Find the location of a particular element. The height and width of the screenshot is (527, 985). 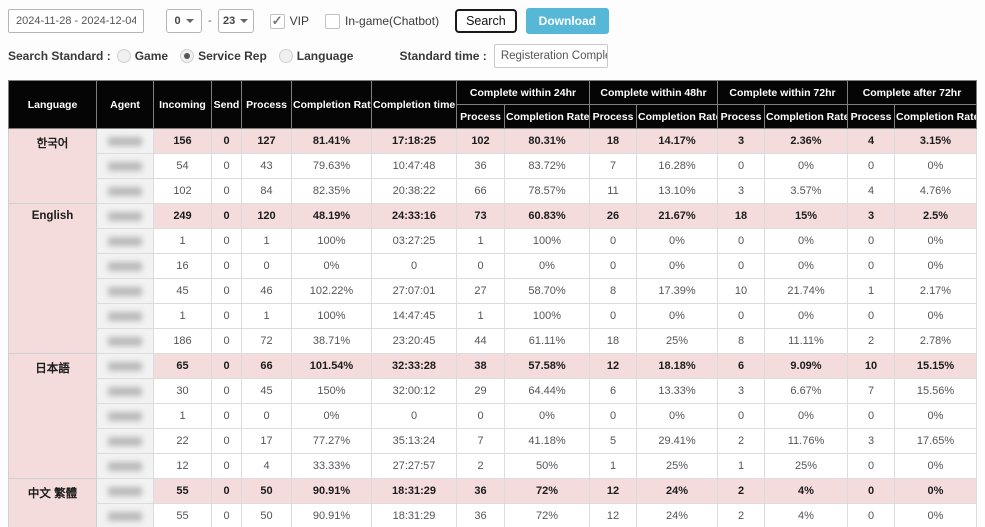

radio-language is located at coordinates (285, 56).